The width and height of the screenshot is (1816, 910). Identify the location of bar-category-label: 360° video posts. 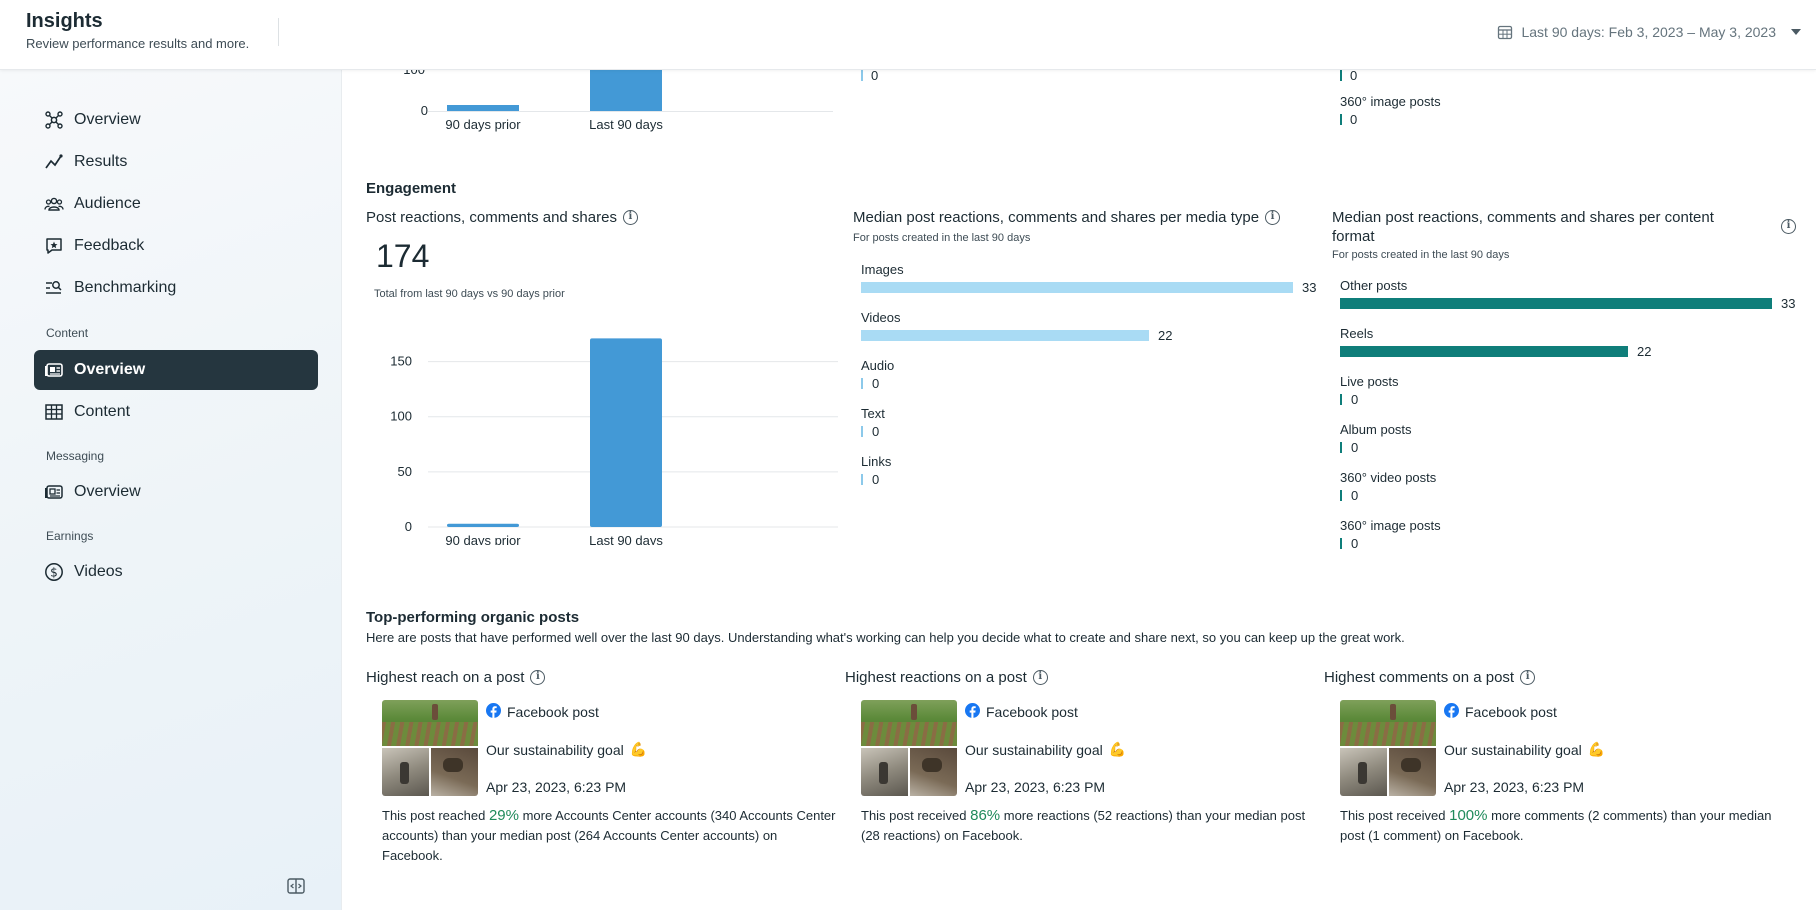
(1388, 477).